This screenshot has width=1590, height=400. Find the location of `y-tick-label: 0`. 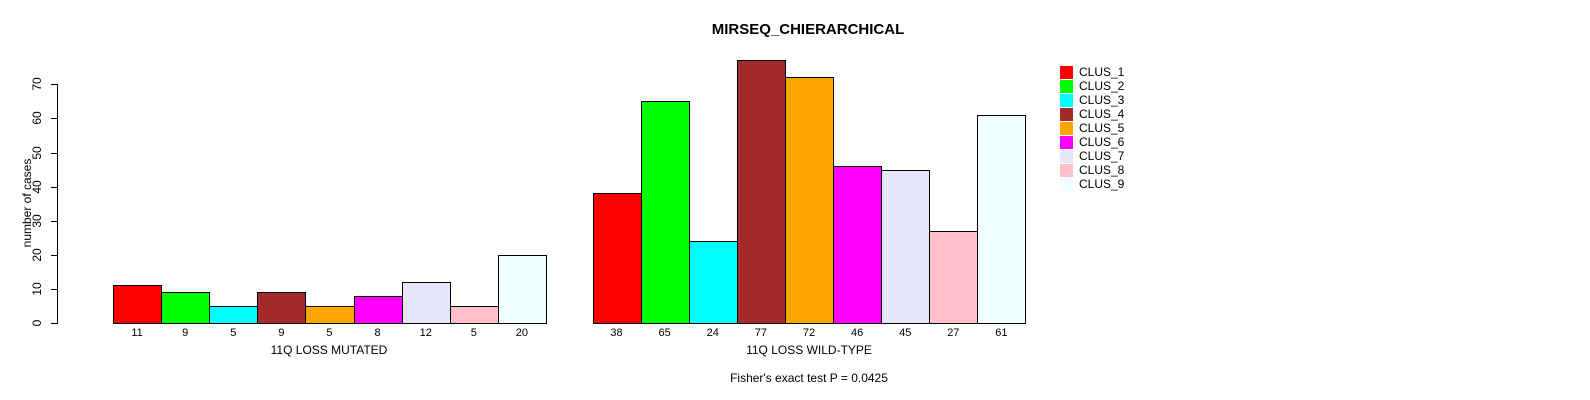

y-tick-label: 0 is located at coordinates (37, 323).